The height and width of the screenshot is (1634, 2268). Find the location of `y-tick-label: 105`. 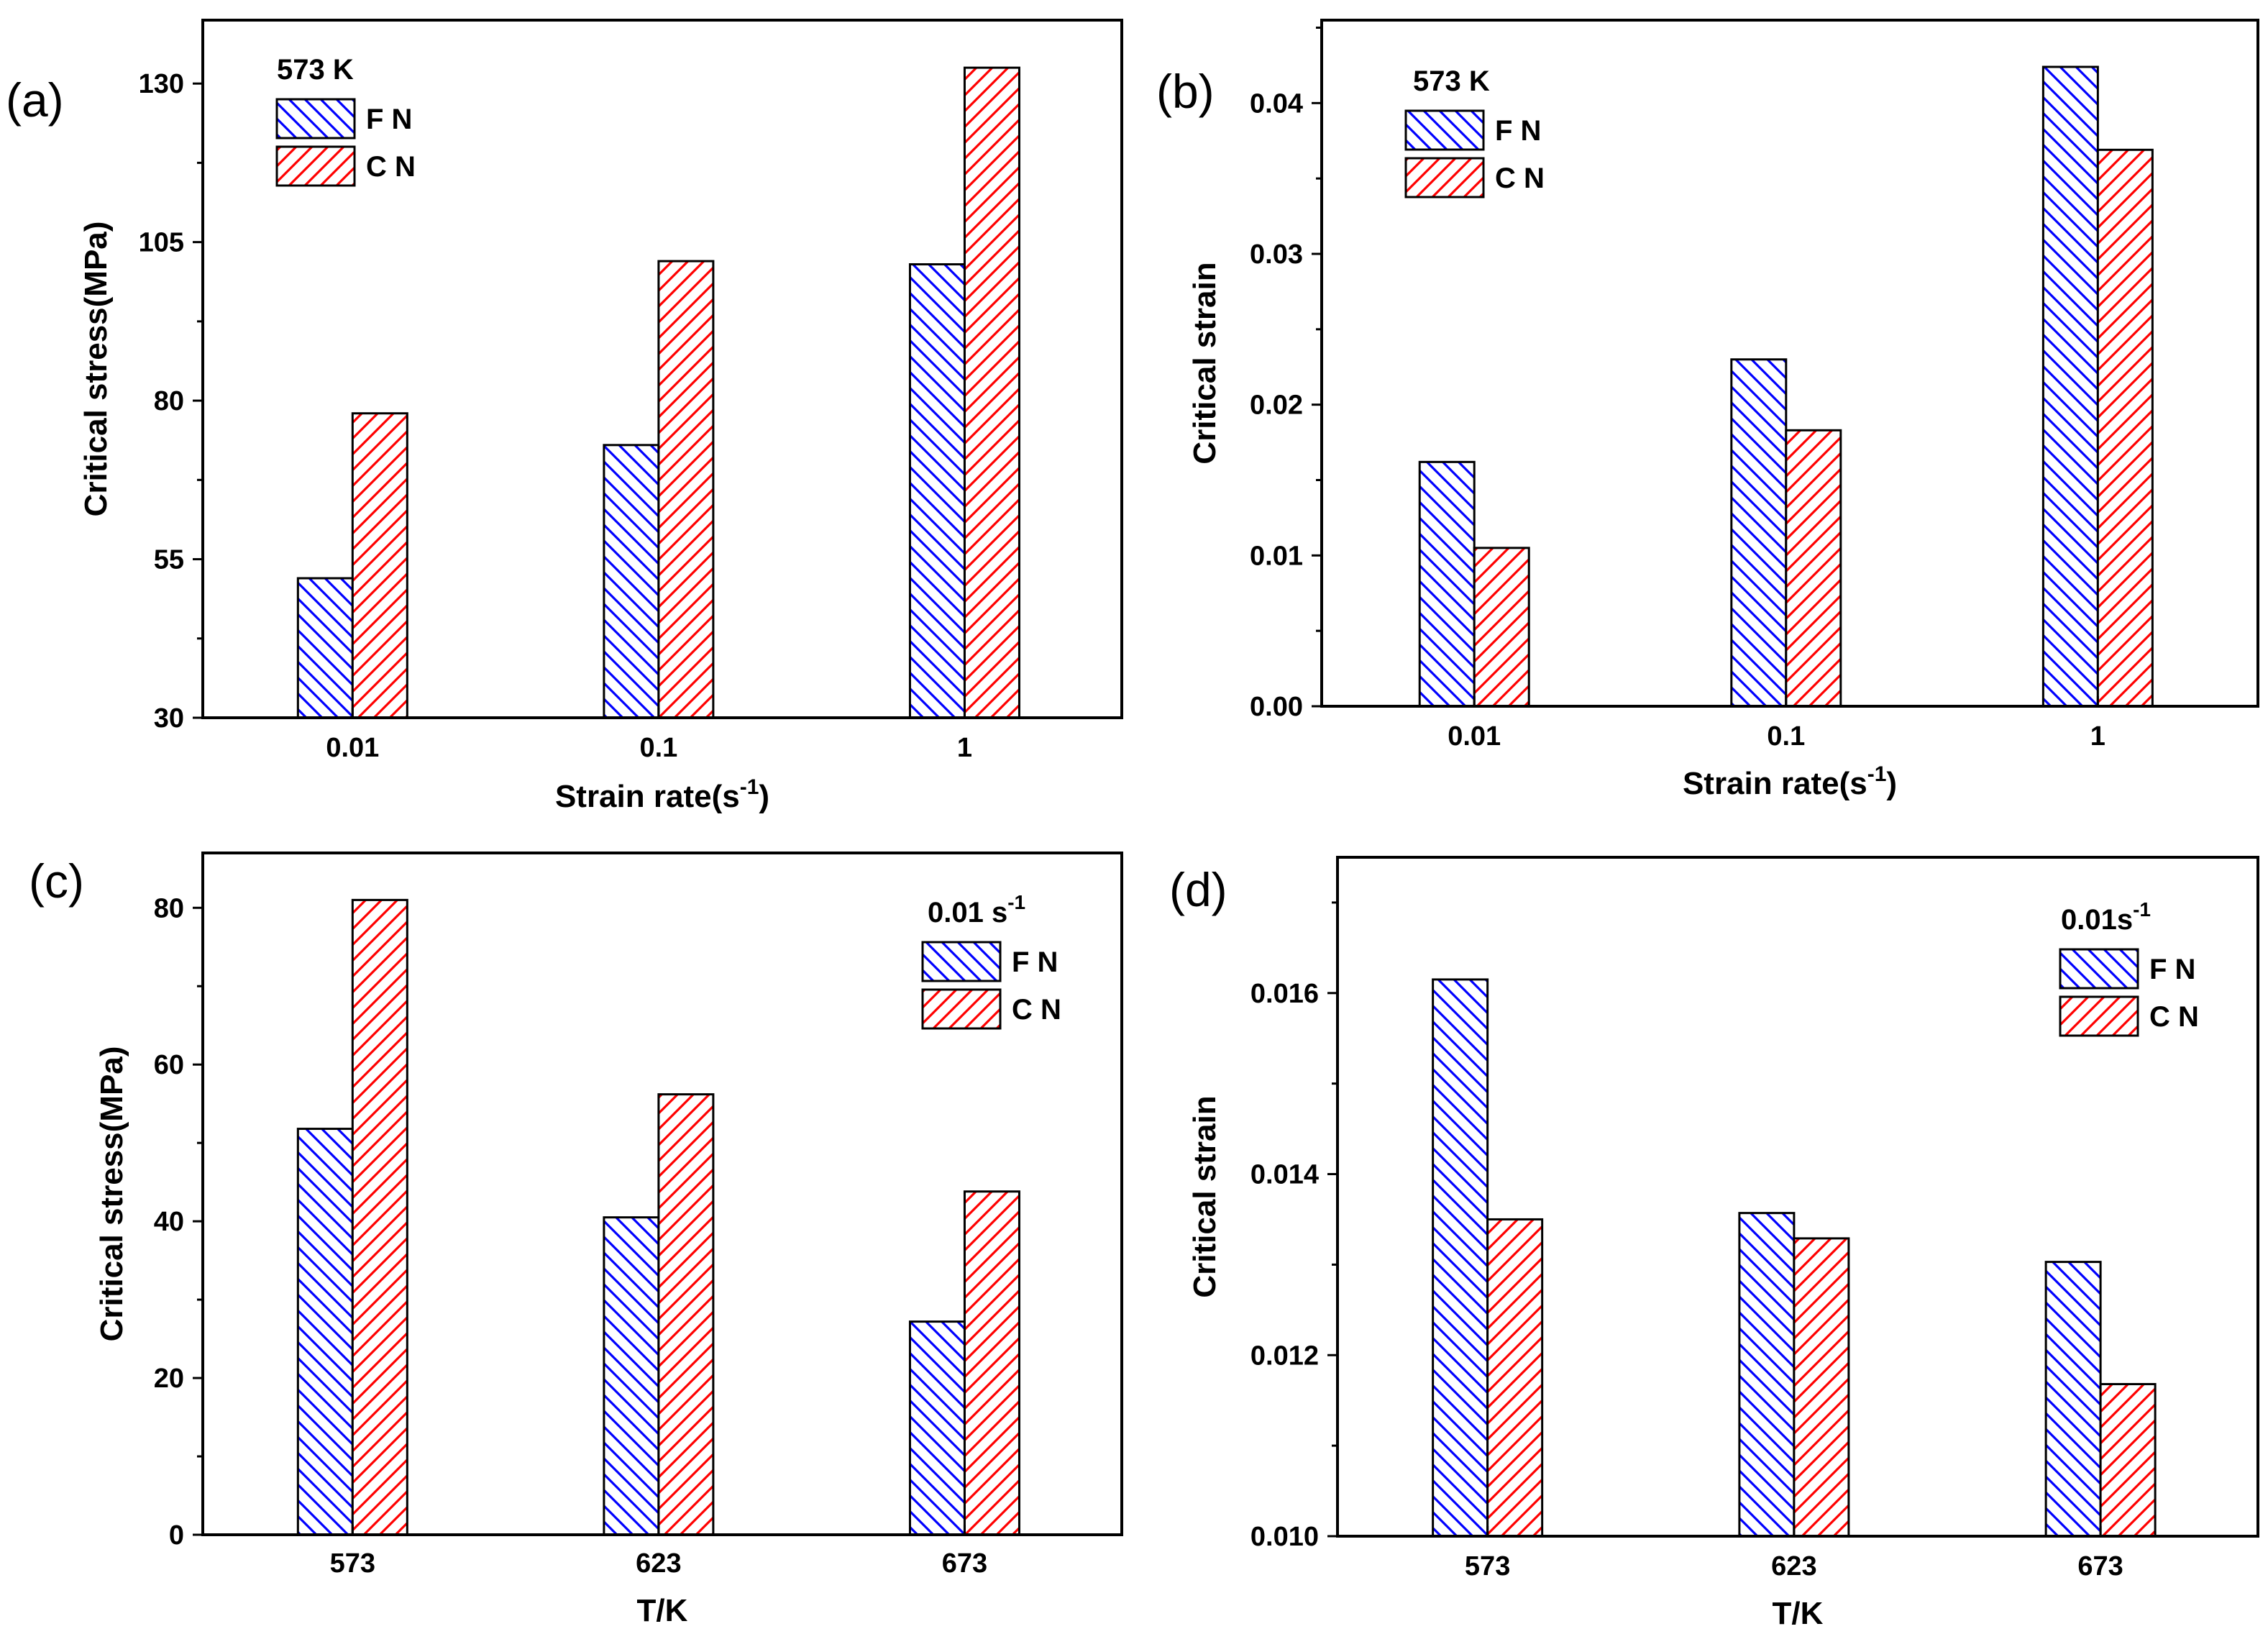

y-tick-label: 105 is located at coordinates (161, 243).